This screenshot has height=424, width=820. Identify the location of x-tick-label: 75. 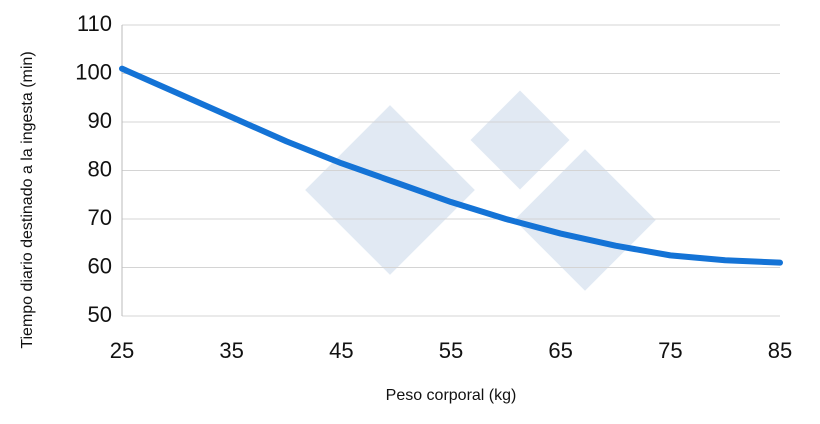
(670, 350).